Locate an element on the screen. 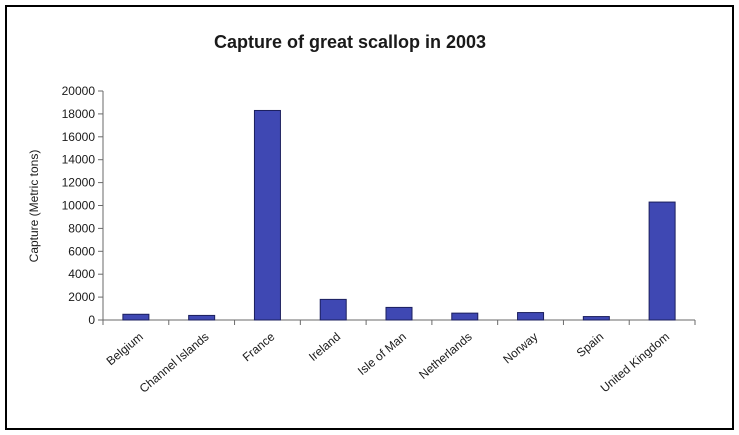 The image size is (739, 435). bar-netherlands is located at coordinates (465, 316).